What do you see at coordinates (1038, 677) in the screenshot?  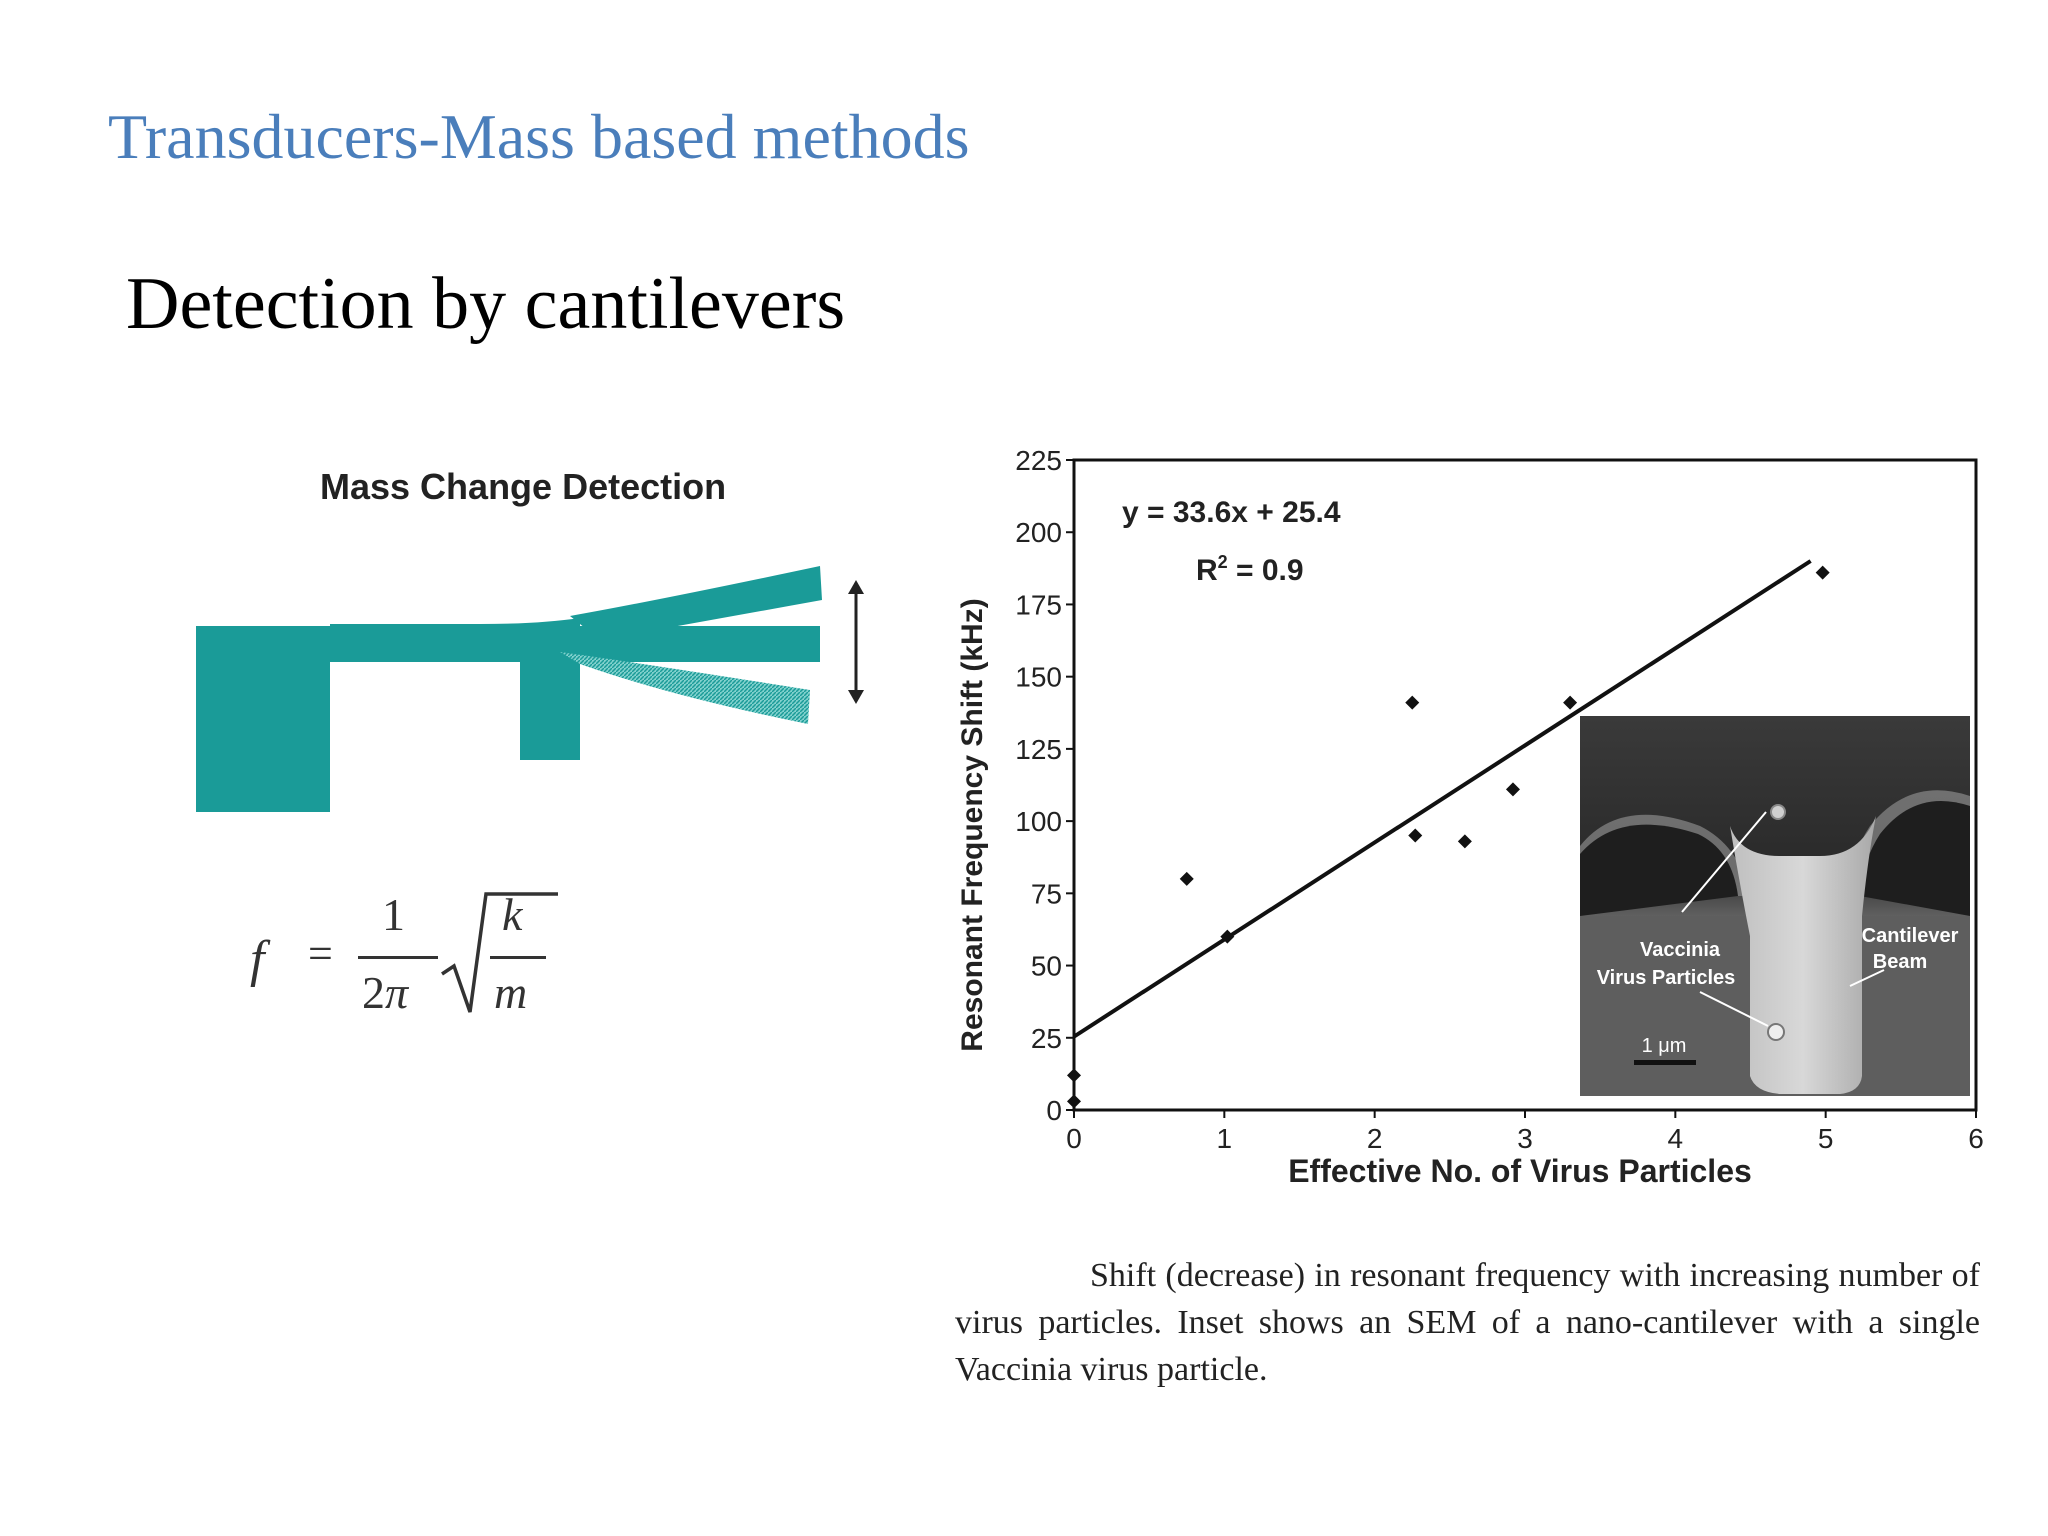 I see `y-tick-label: 150` at bounding box center [1038, 677].